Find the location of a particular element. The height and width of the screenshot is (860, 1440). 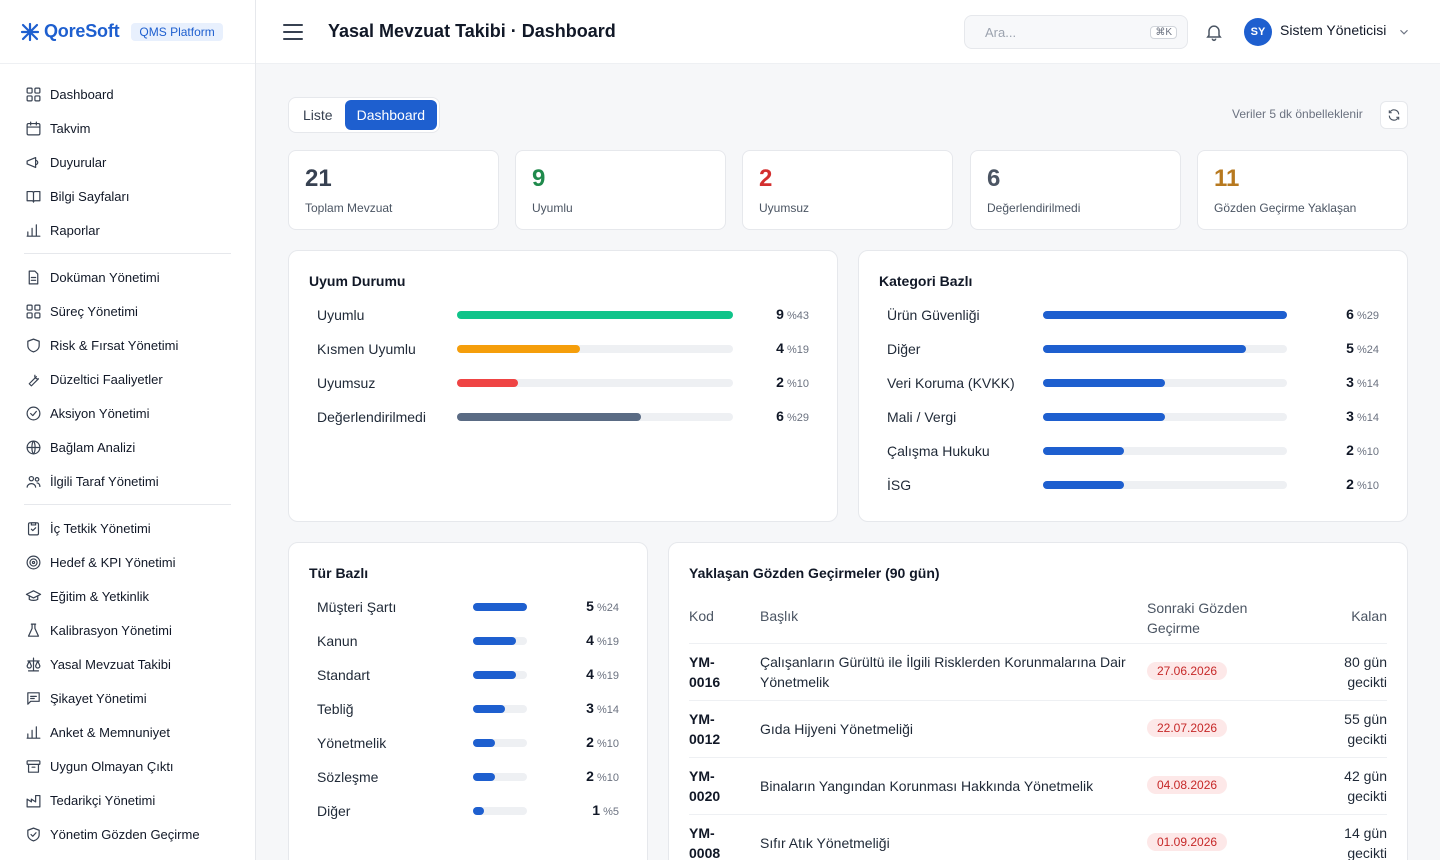

bar-percent: %43 is located at coordinates (797, 316).